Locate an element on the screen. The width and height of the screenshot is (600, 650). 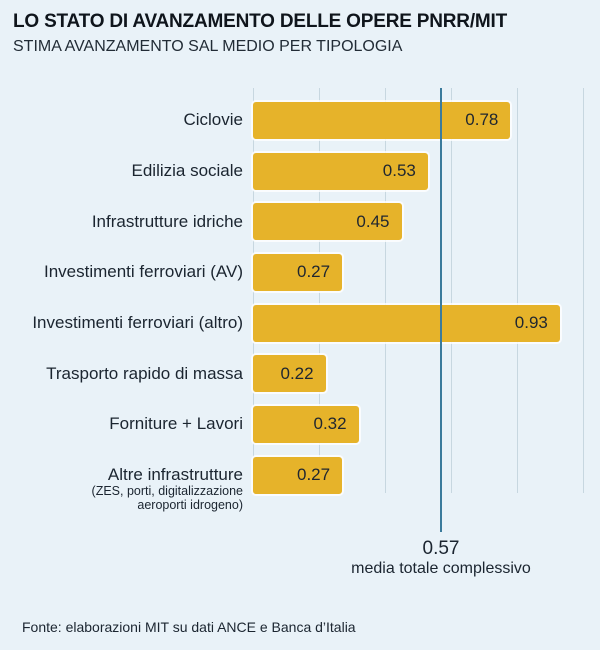
chart-row: Investimenti ferroviari (altro) 0.93 is located at coordinates (300, 323).